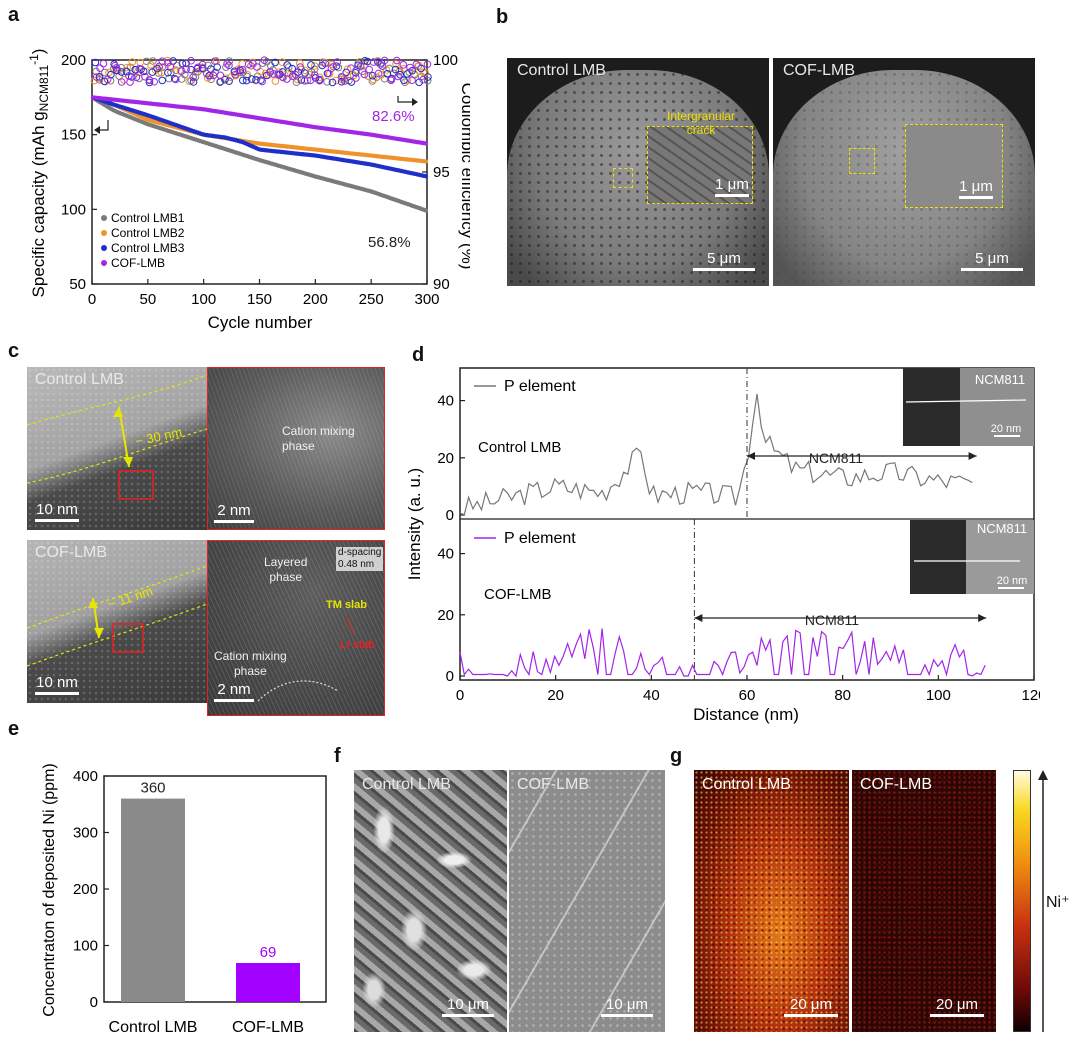 This screenshot has height=1041, width=1080. Describe the element at coordinates (153, 1027) in the screenshot. I see `category-label: Control LMB` at that location.